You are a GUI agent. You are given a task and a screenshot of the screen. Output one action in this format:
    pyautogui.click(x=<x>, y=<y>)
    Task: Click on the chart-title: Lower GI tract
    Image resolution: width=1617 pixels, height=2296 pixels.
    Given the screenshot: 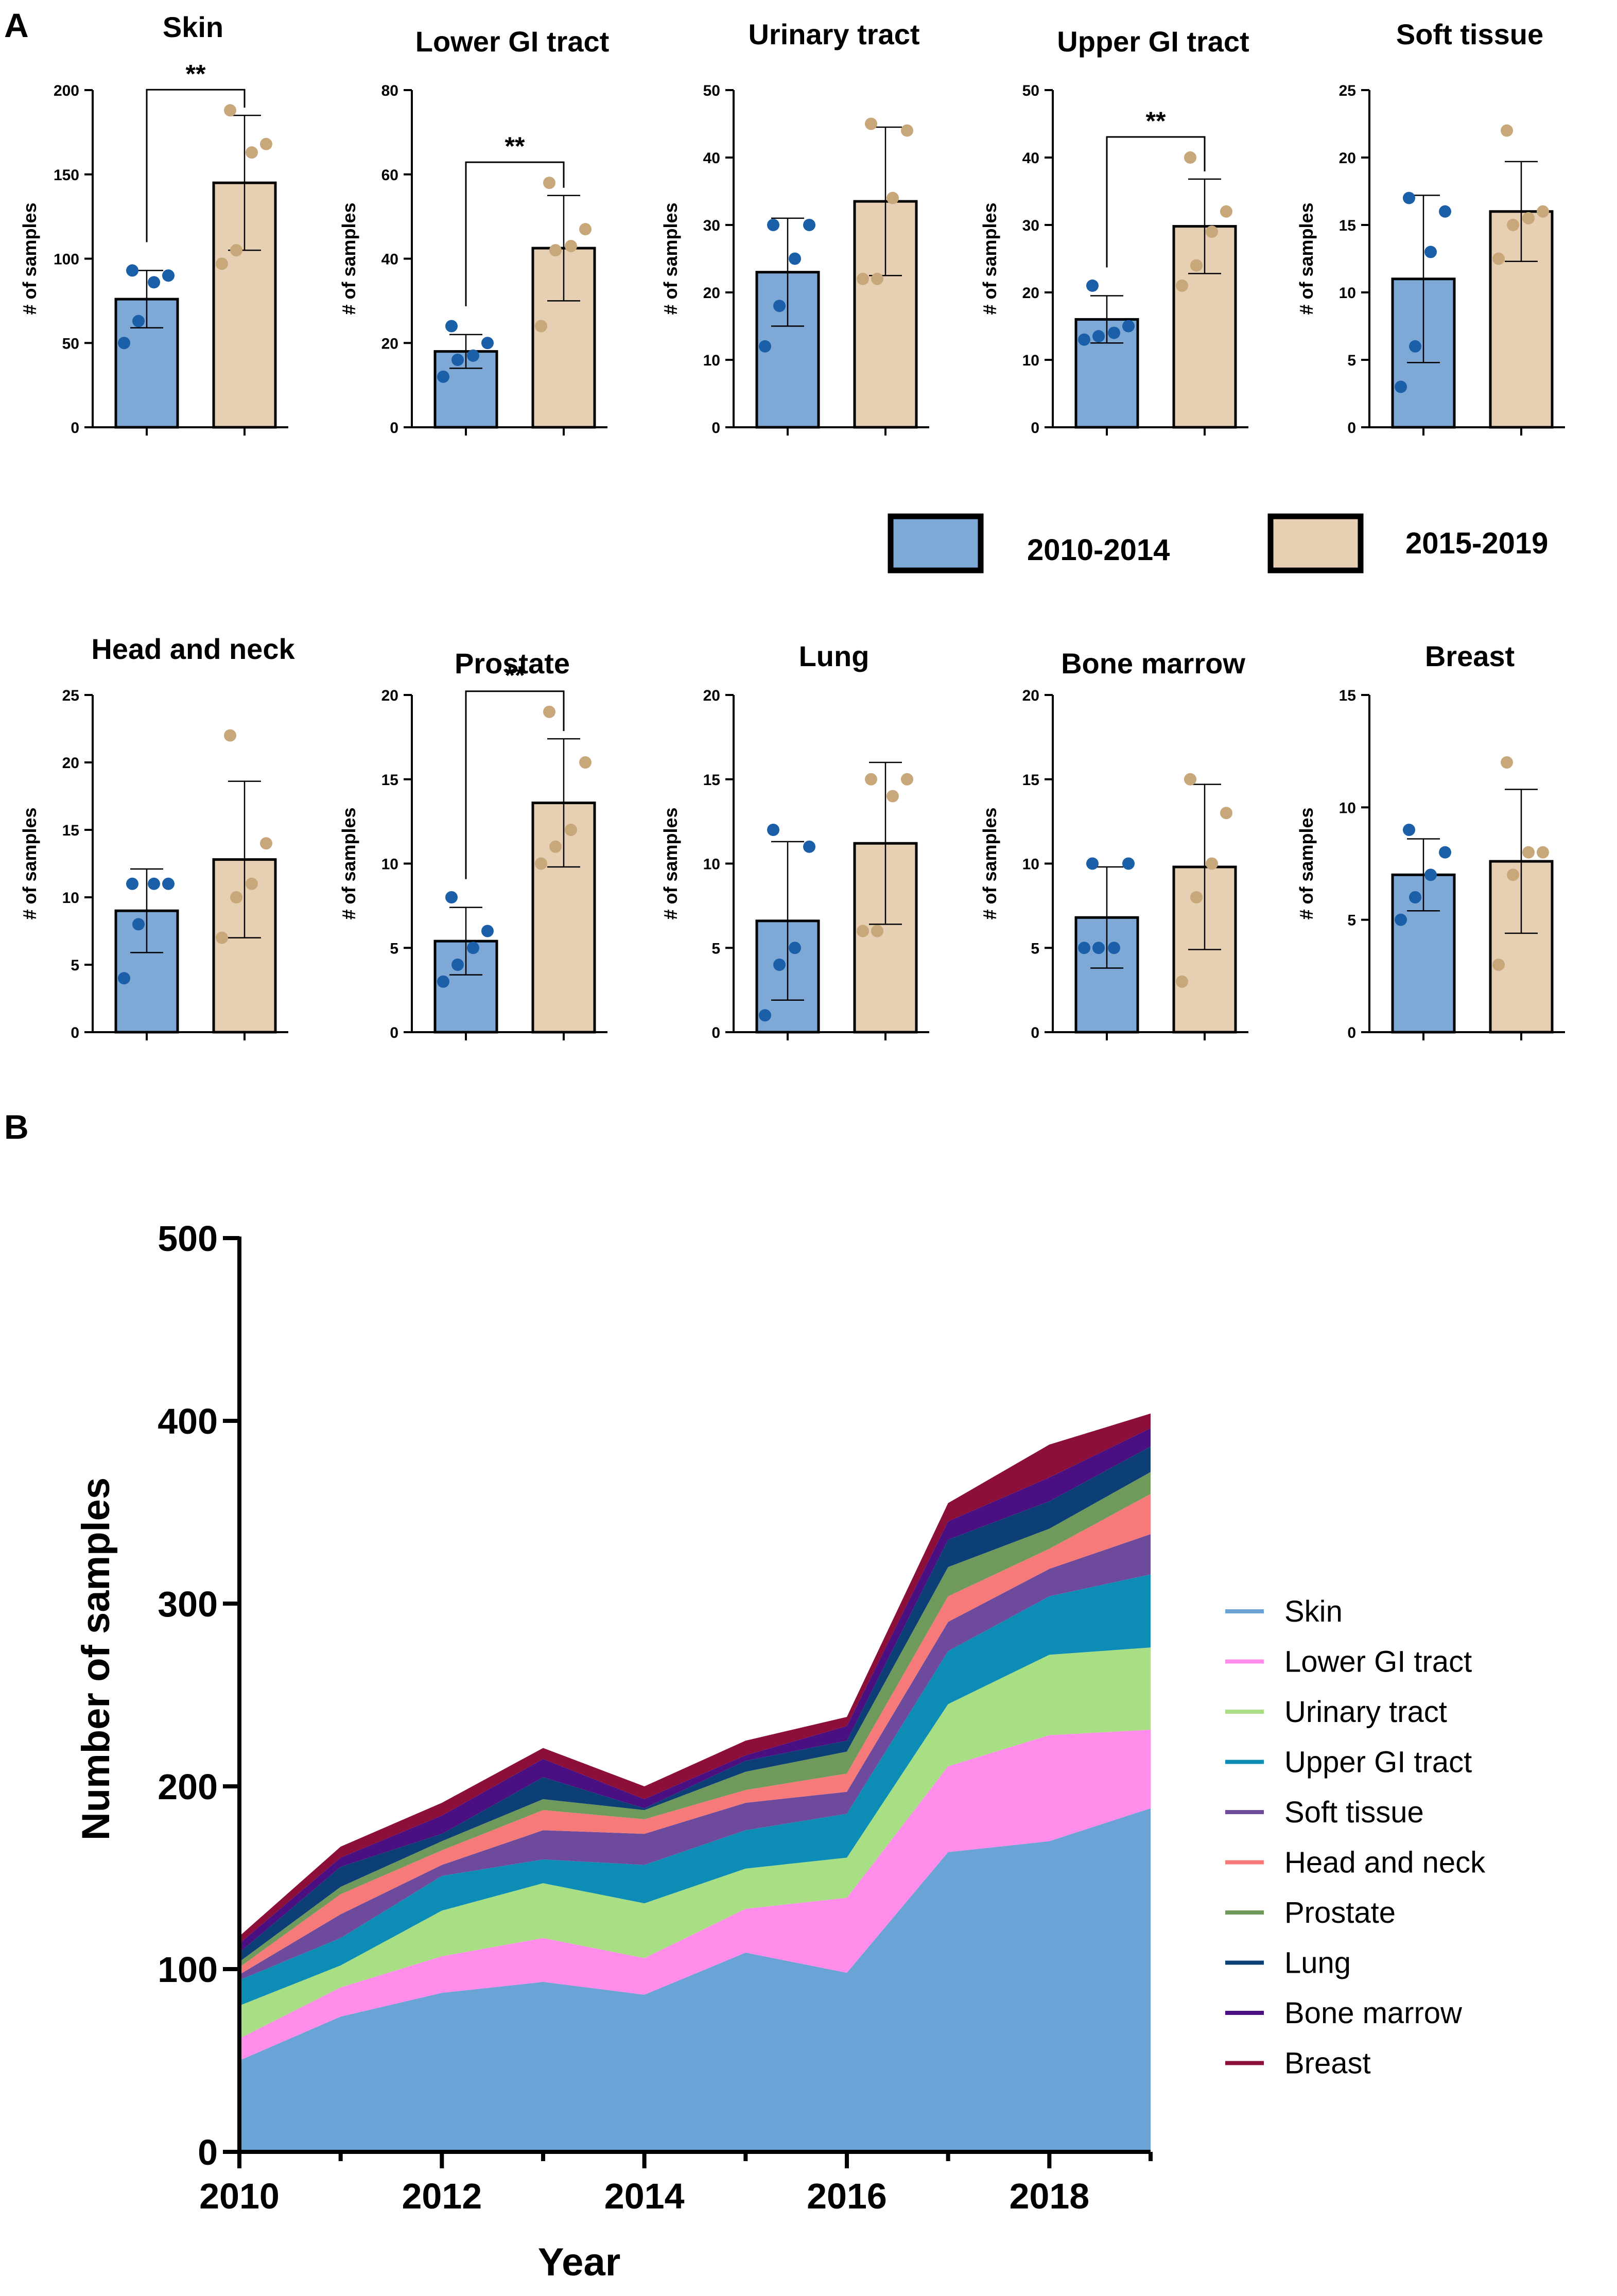 What is the action you would take?
    pyautogui.click(x=512, y=41)
    